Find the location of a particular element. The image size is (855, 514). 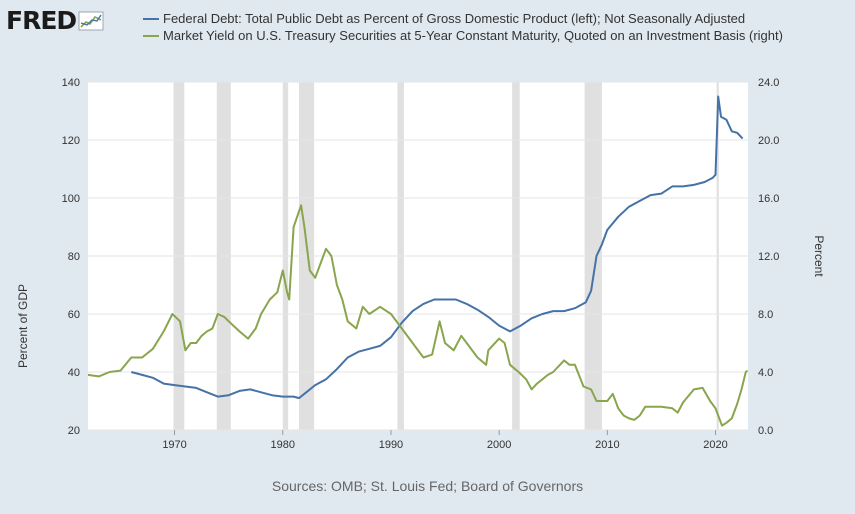

right-tick-label-0.0: 0.0 is located at coordinates (765, 431).